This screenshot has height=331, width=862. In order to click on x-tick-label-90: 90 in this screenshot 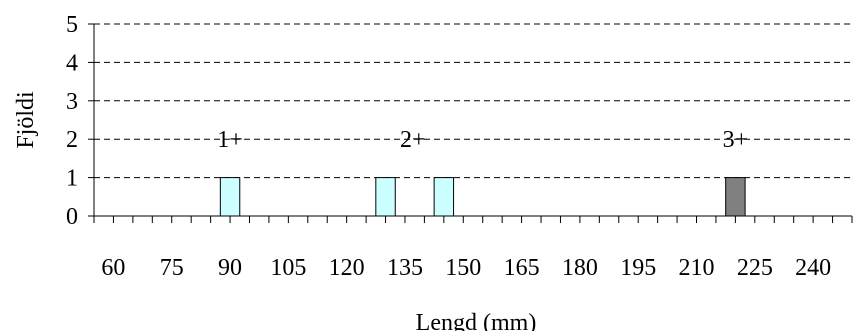, I will do `click(230, 268)`.